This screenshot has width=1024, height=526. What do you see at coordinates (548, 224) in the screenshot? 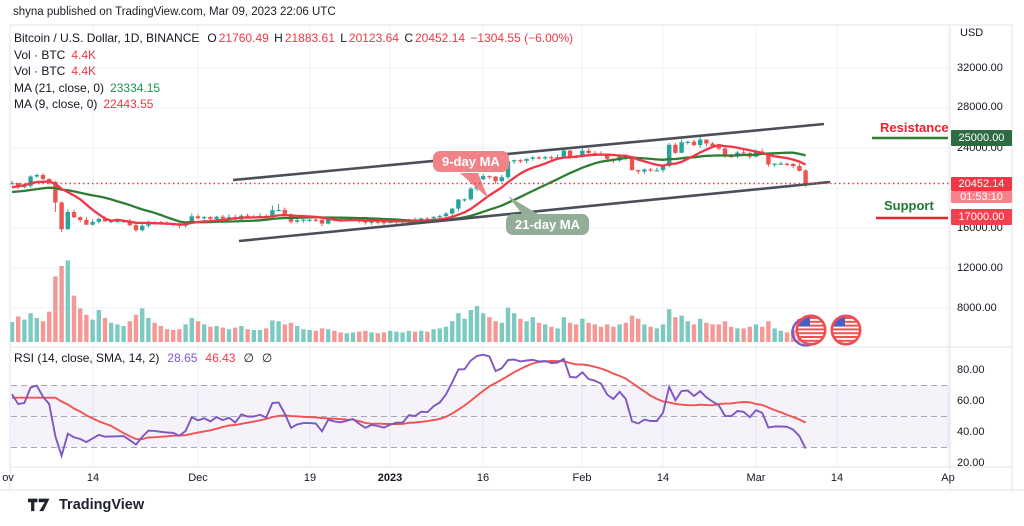
I see `ma21-annotation-bubble: 21-day MA` at bounding box center [548, 224].